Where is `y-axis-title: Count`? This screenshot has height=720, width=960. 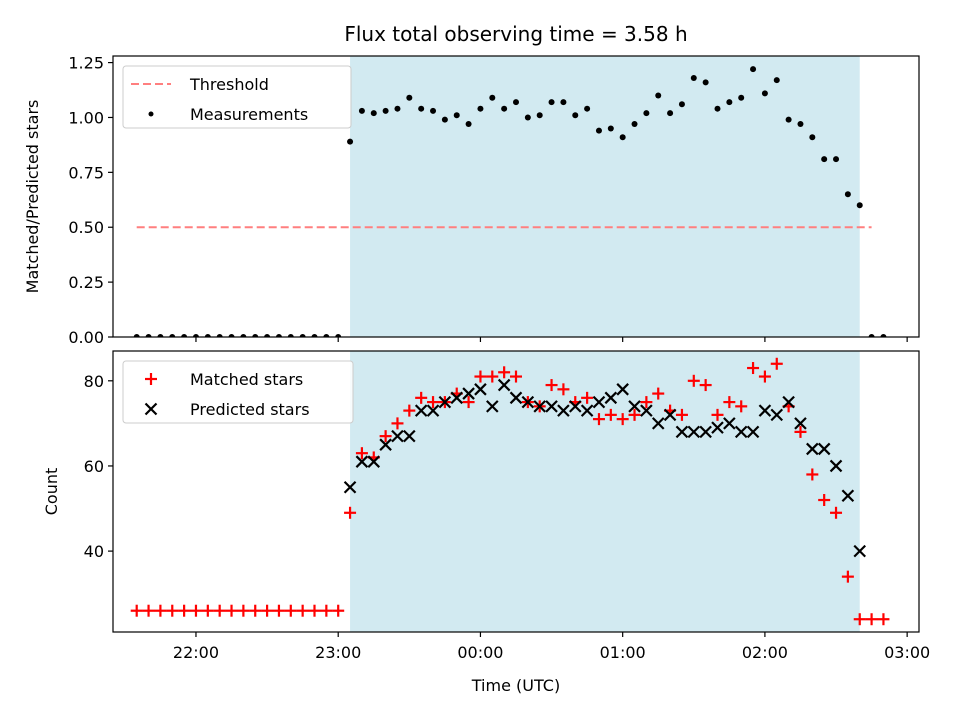
y-axis-title: Count is located at coordinates (51, 492).